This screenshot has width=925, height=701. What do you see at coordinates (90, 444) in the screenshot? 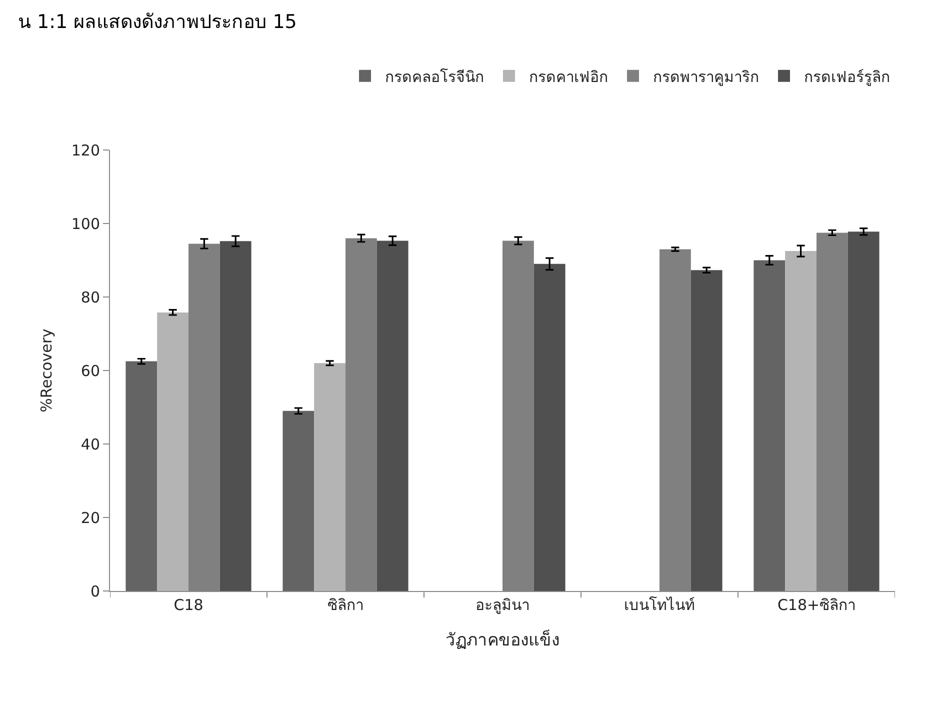
I see `y-tick-label: 40` at bounding box center [90, 444].